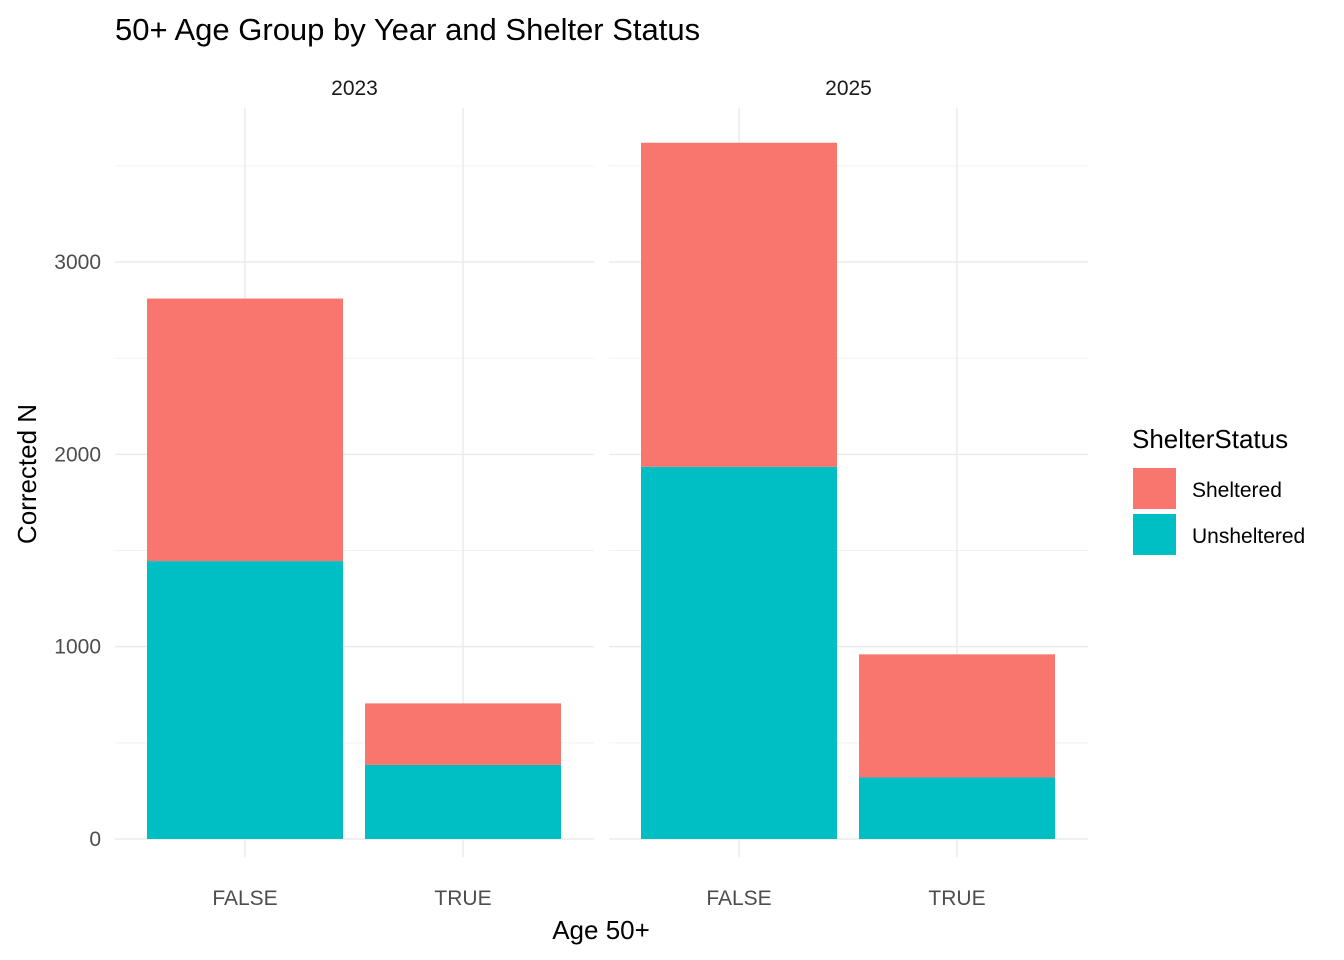 The height and width of the screenshot is (960, 1344). Describe the element at coordinates (1248, 536) in the screenshot. I see `legend-label-unsheltered: Unsheltered` at that location.